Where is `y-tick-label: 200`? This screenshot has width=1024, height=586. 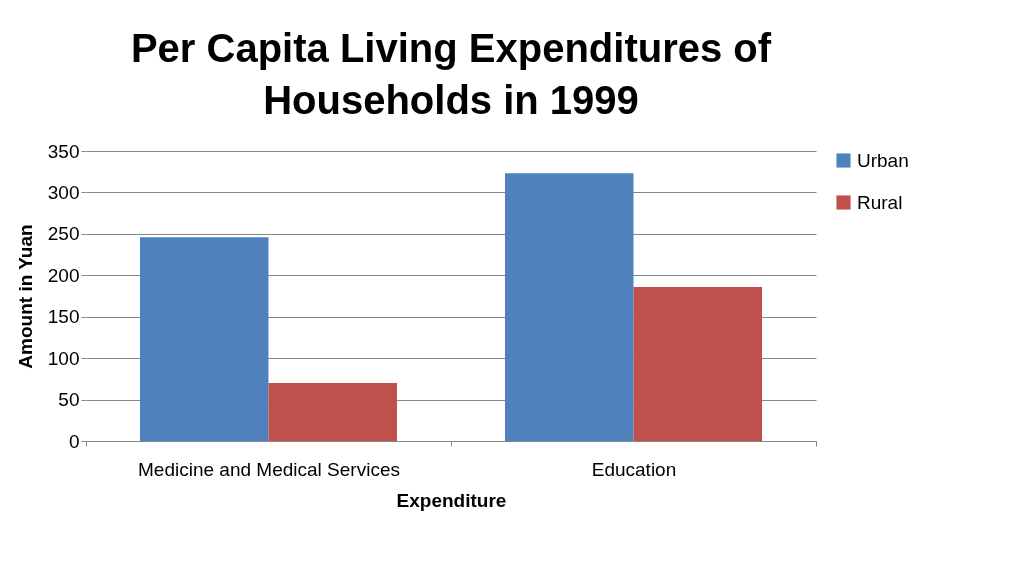
y-tick-label: 200 is located at coordinates (63, 275).